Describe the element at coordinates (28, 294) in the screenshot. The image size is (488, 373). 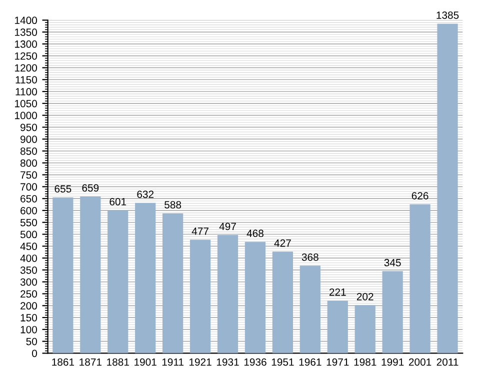
I see `y-tick-label: 250` at that location.